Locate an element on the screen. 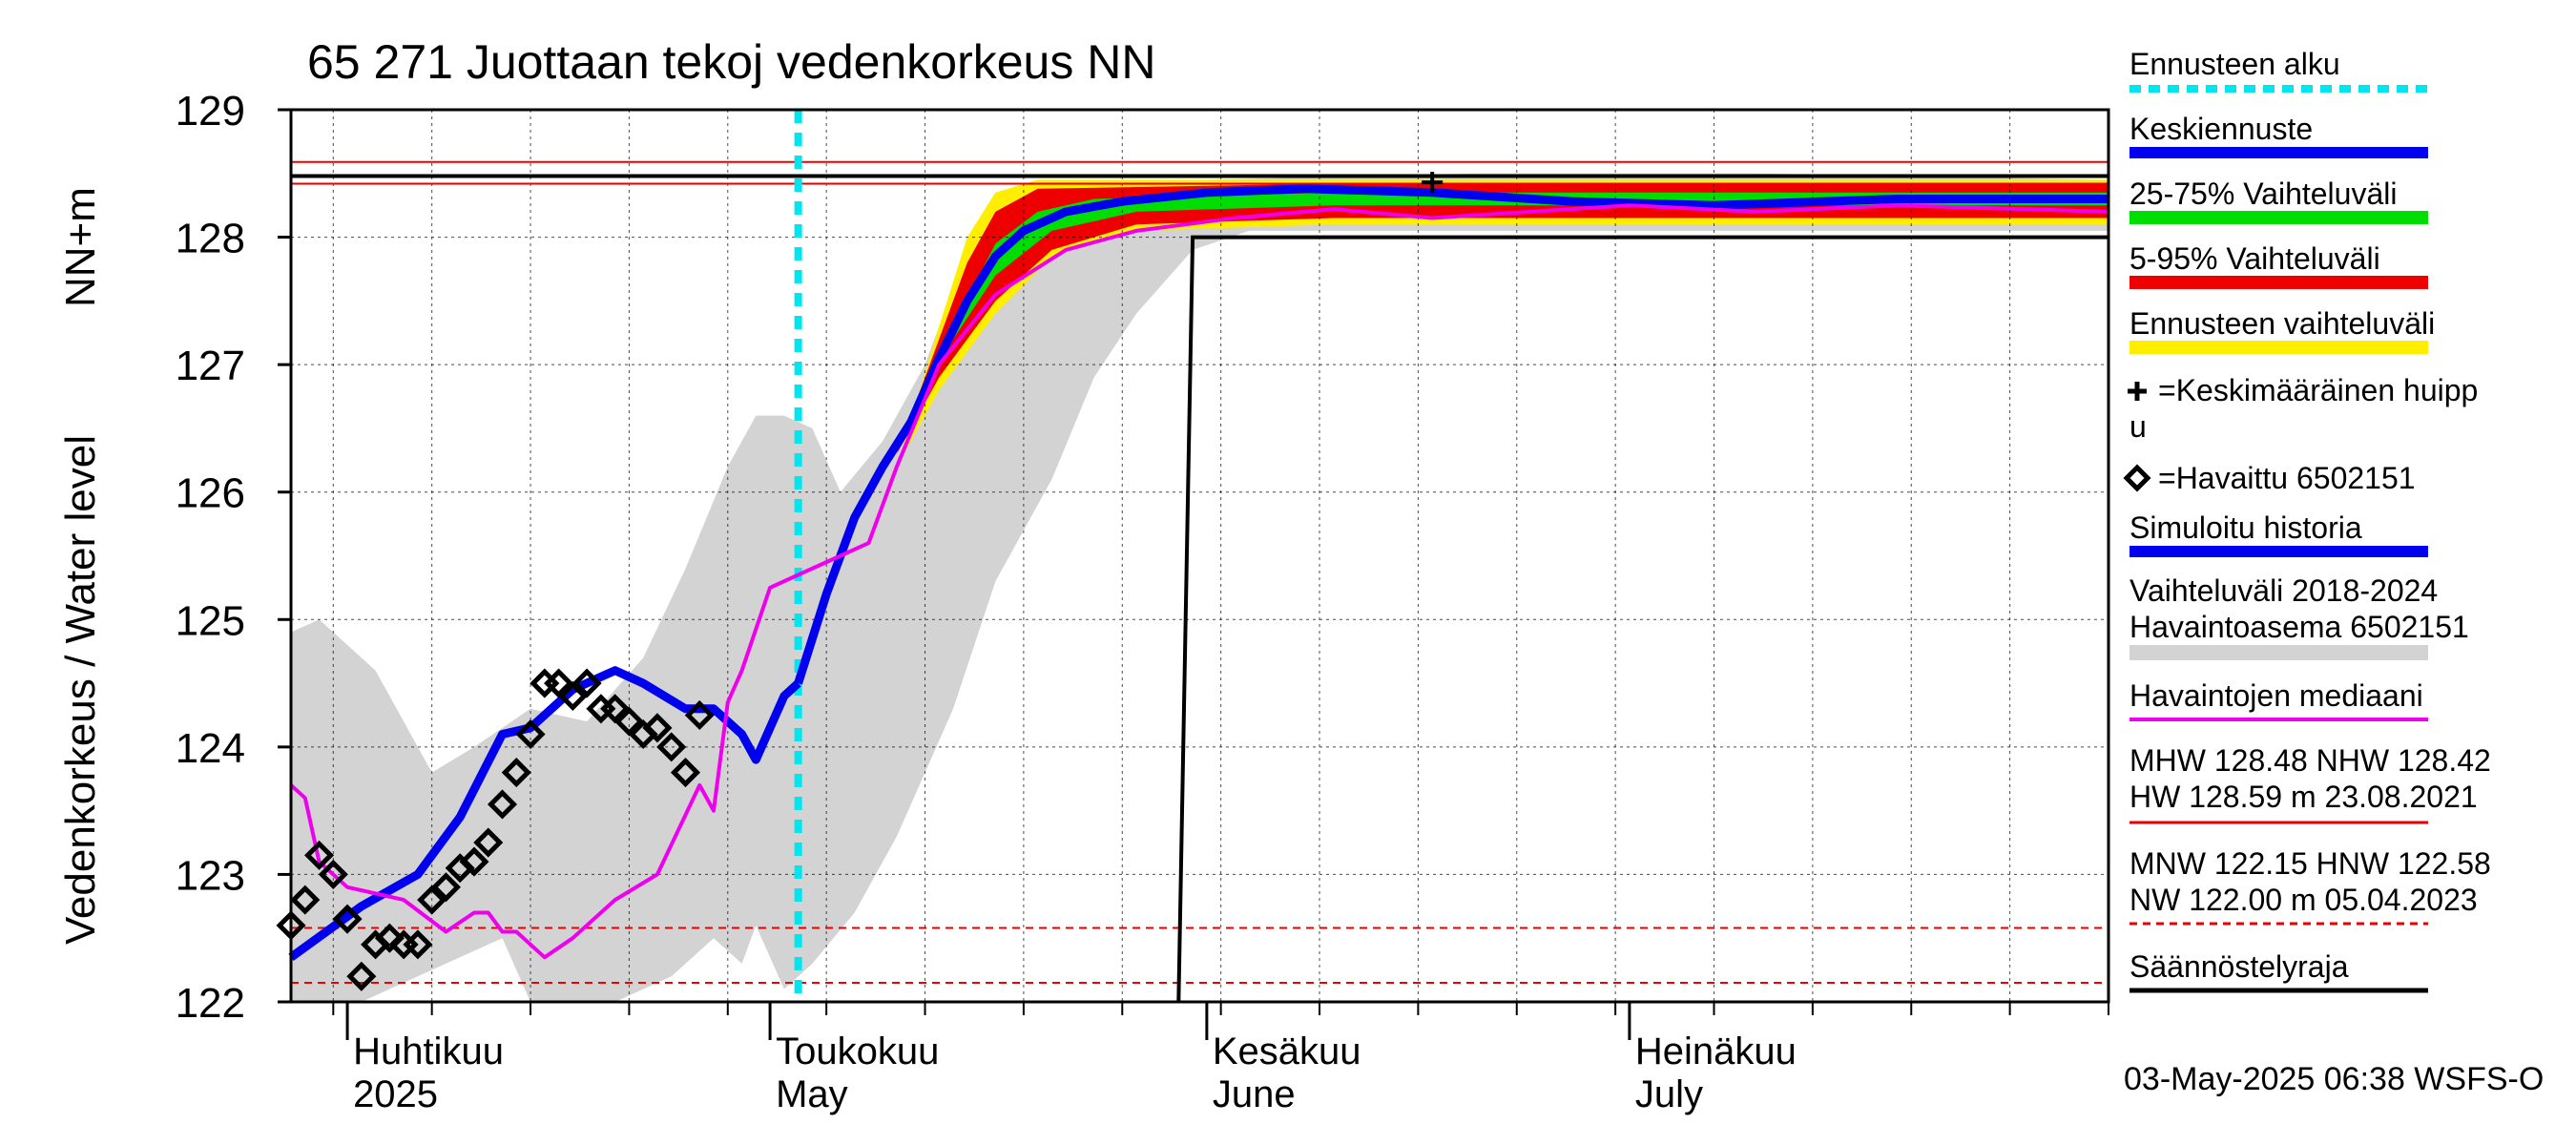 The width and height of the screenshot is (2576, 1145). legend-diamond-icon is located at coordinates (2137, 478).